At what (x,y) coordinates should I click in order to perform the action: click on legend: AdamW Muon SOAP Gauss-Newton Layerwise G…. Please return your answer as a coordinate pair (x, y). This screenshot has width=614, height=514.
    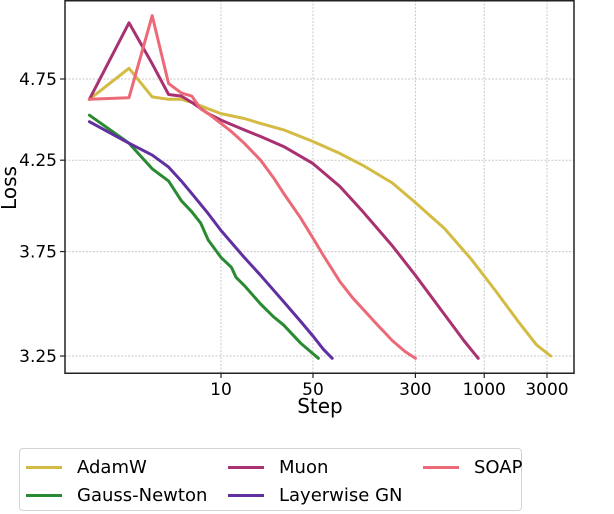
    Looking at the image, I should click on (270, 479).